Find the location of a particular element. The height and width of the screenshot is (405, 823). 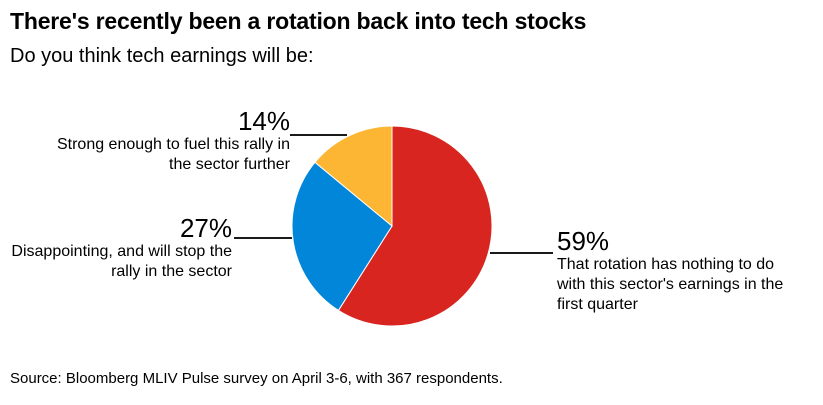

pct-label-27: 27% is located at coordinates (205, 228).